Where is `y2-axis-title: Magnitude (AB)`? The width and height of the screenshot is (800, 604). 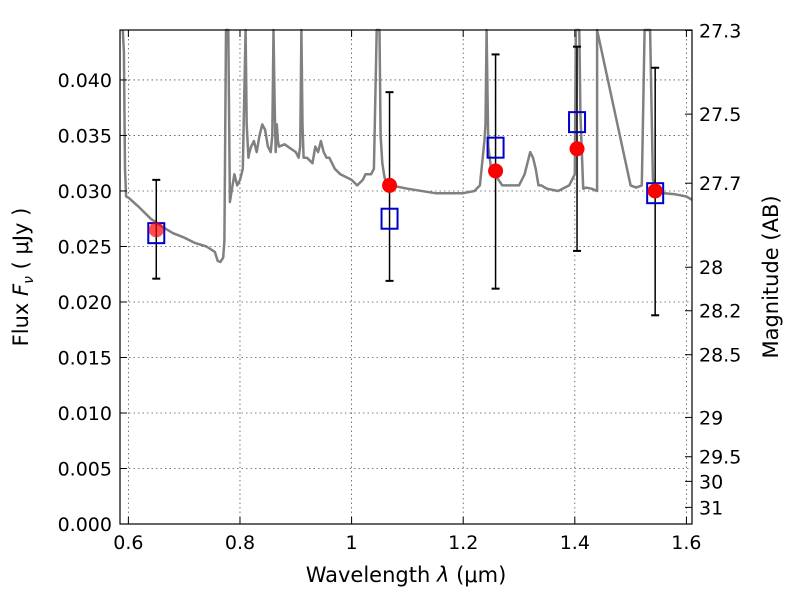
y2-axis-title: Magnitude (AB) is located at coordinates (771, 276).